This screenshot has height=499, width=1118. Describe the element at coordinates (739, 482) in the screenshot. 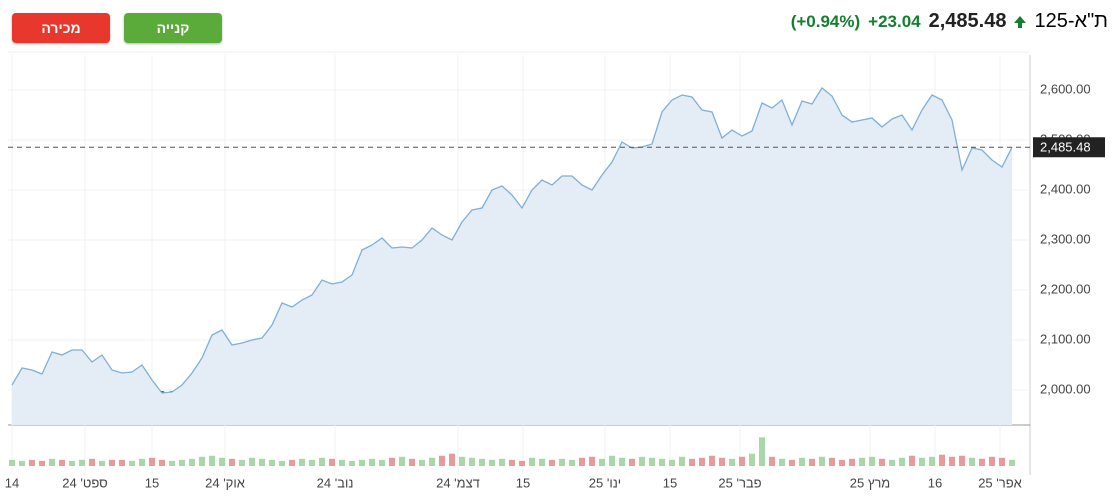

I see `x-tick-label: פבר' 25` at that location.